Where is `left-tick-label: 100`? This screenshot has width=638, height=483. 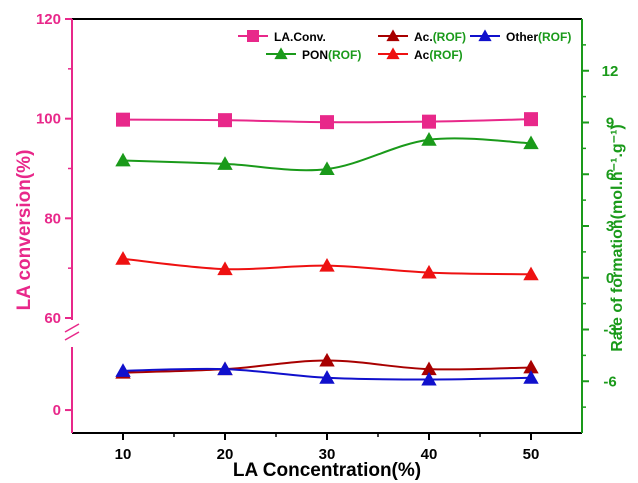 left-tick-label: 100 is located at coordinates (48, 119).